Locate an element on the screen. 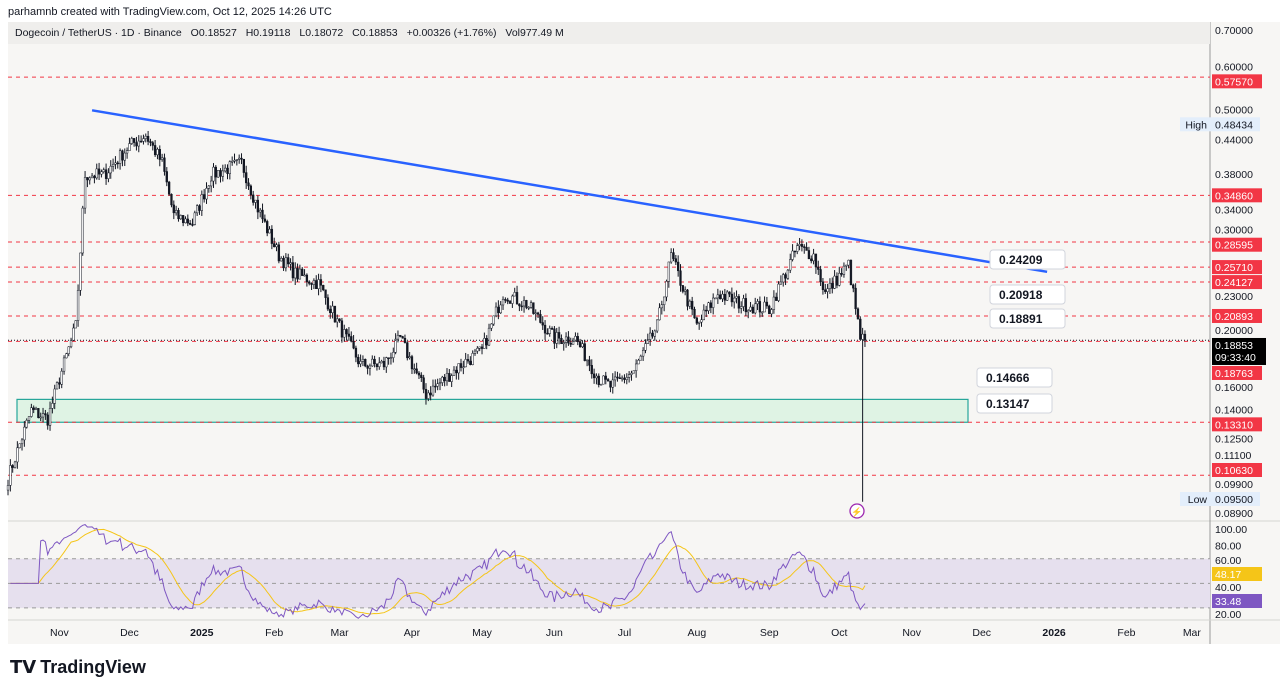  price-tick-label: 0.44000 is located at coordinates (1234, 140).